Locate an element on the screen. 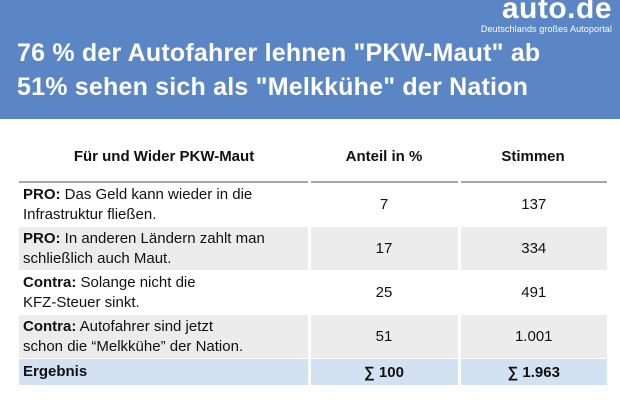 This screenshot has width=620, height=400. result-row: Ergebnis ∑ 100 ∑ 1.963 is located at coordinates (313, 372).